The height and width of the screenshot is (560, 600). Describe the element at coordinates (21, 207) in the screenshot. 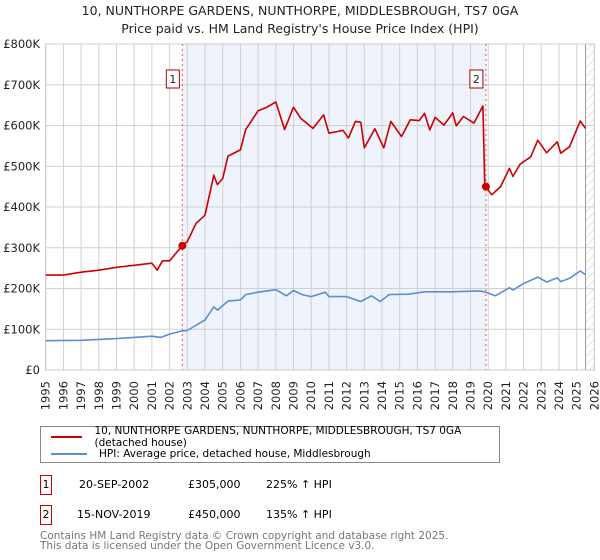

I see `y-tick-label: £400K` at that location.